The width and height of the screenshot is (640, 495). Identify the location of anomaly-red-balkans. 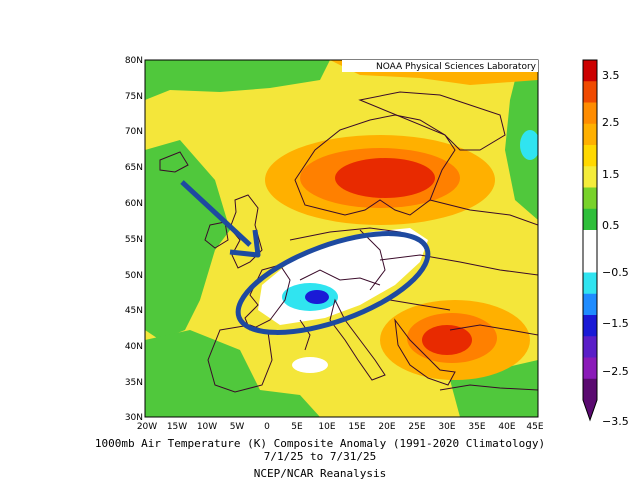
(447, 340).